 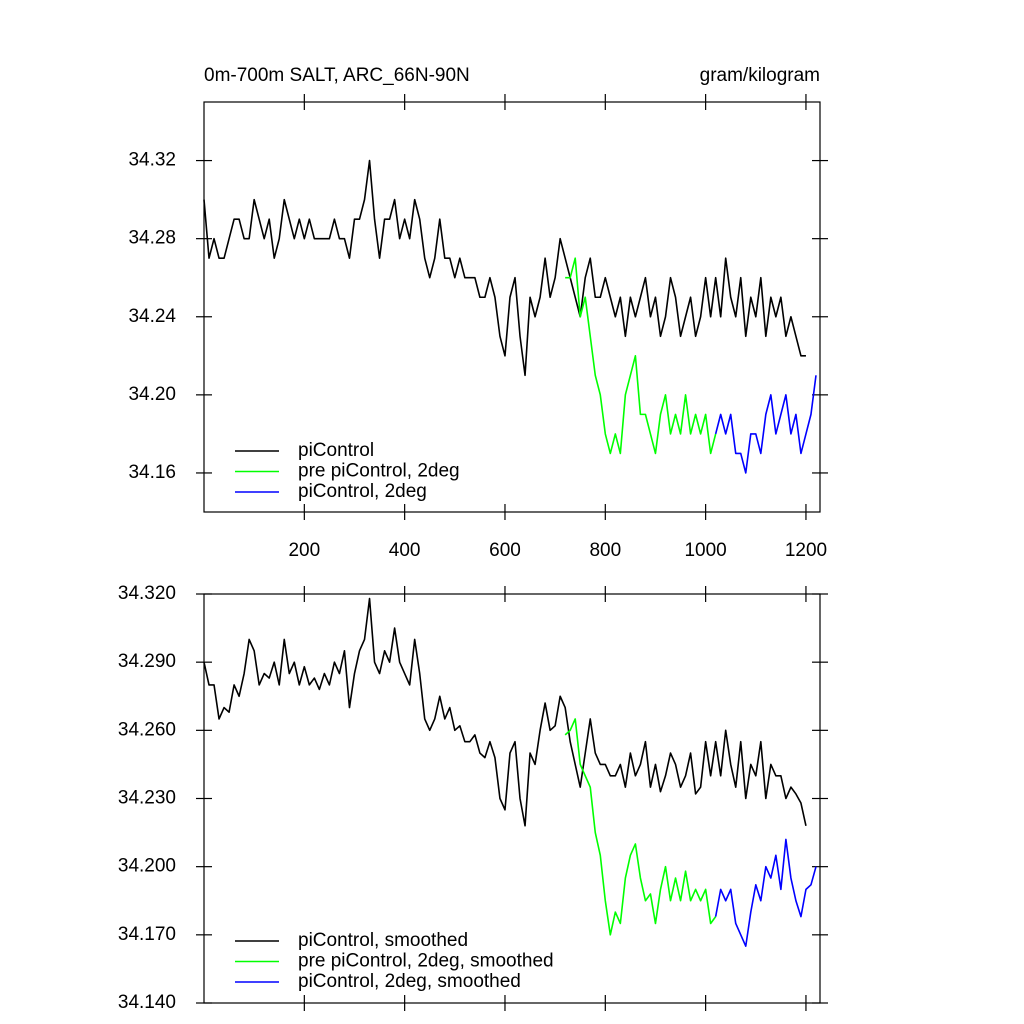 I want to click on y-tick-label: 34.230, so click(x=147, y=798).